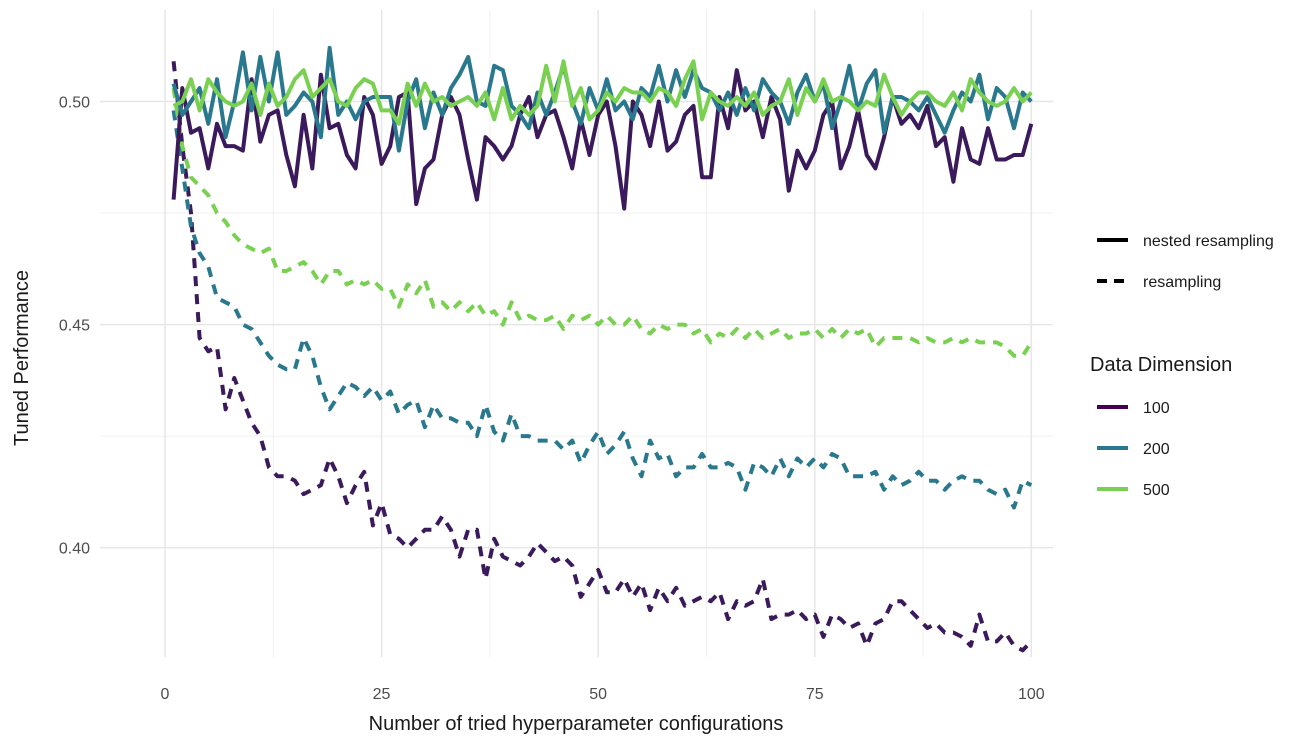 This screenshot has width=1313, height=736. What do you see at coordinates (1156, 408) in the screenshot?
I see `legend-label-100: 100` at bounding box center [1156, 408].